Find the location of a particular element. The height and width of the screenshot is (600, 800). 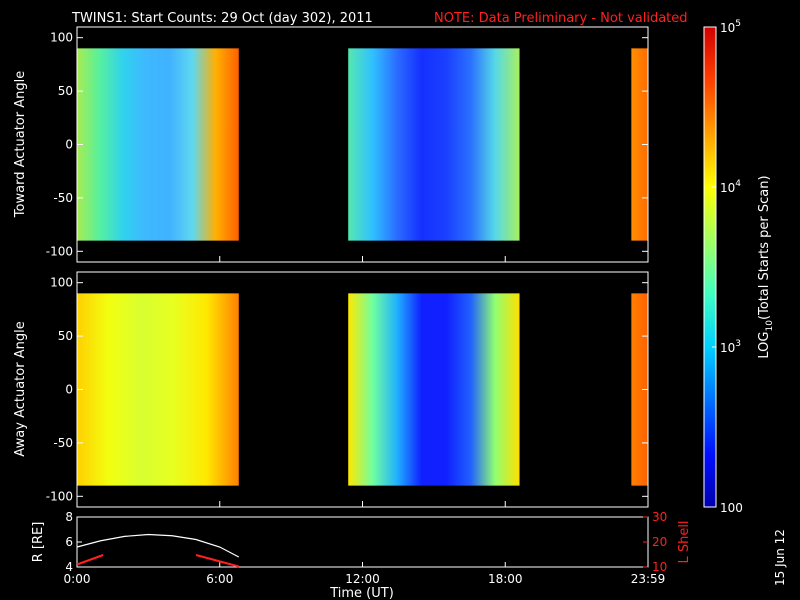

x-axis-label: Time (UT) is located at coordinates (361, 593).